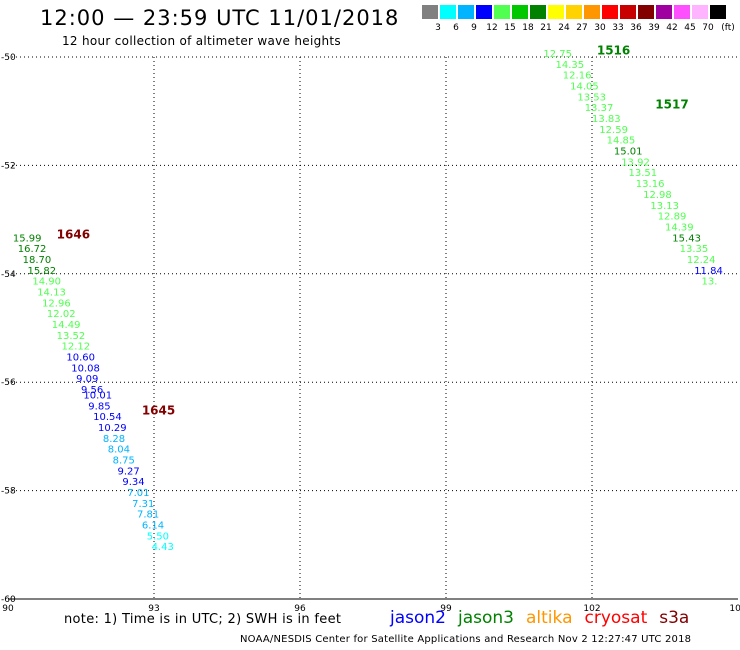  I want to click on time-label: 1516, so click(613, 50).